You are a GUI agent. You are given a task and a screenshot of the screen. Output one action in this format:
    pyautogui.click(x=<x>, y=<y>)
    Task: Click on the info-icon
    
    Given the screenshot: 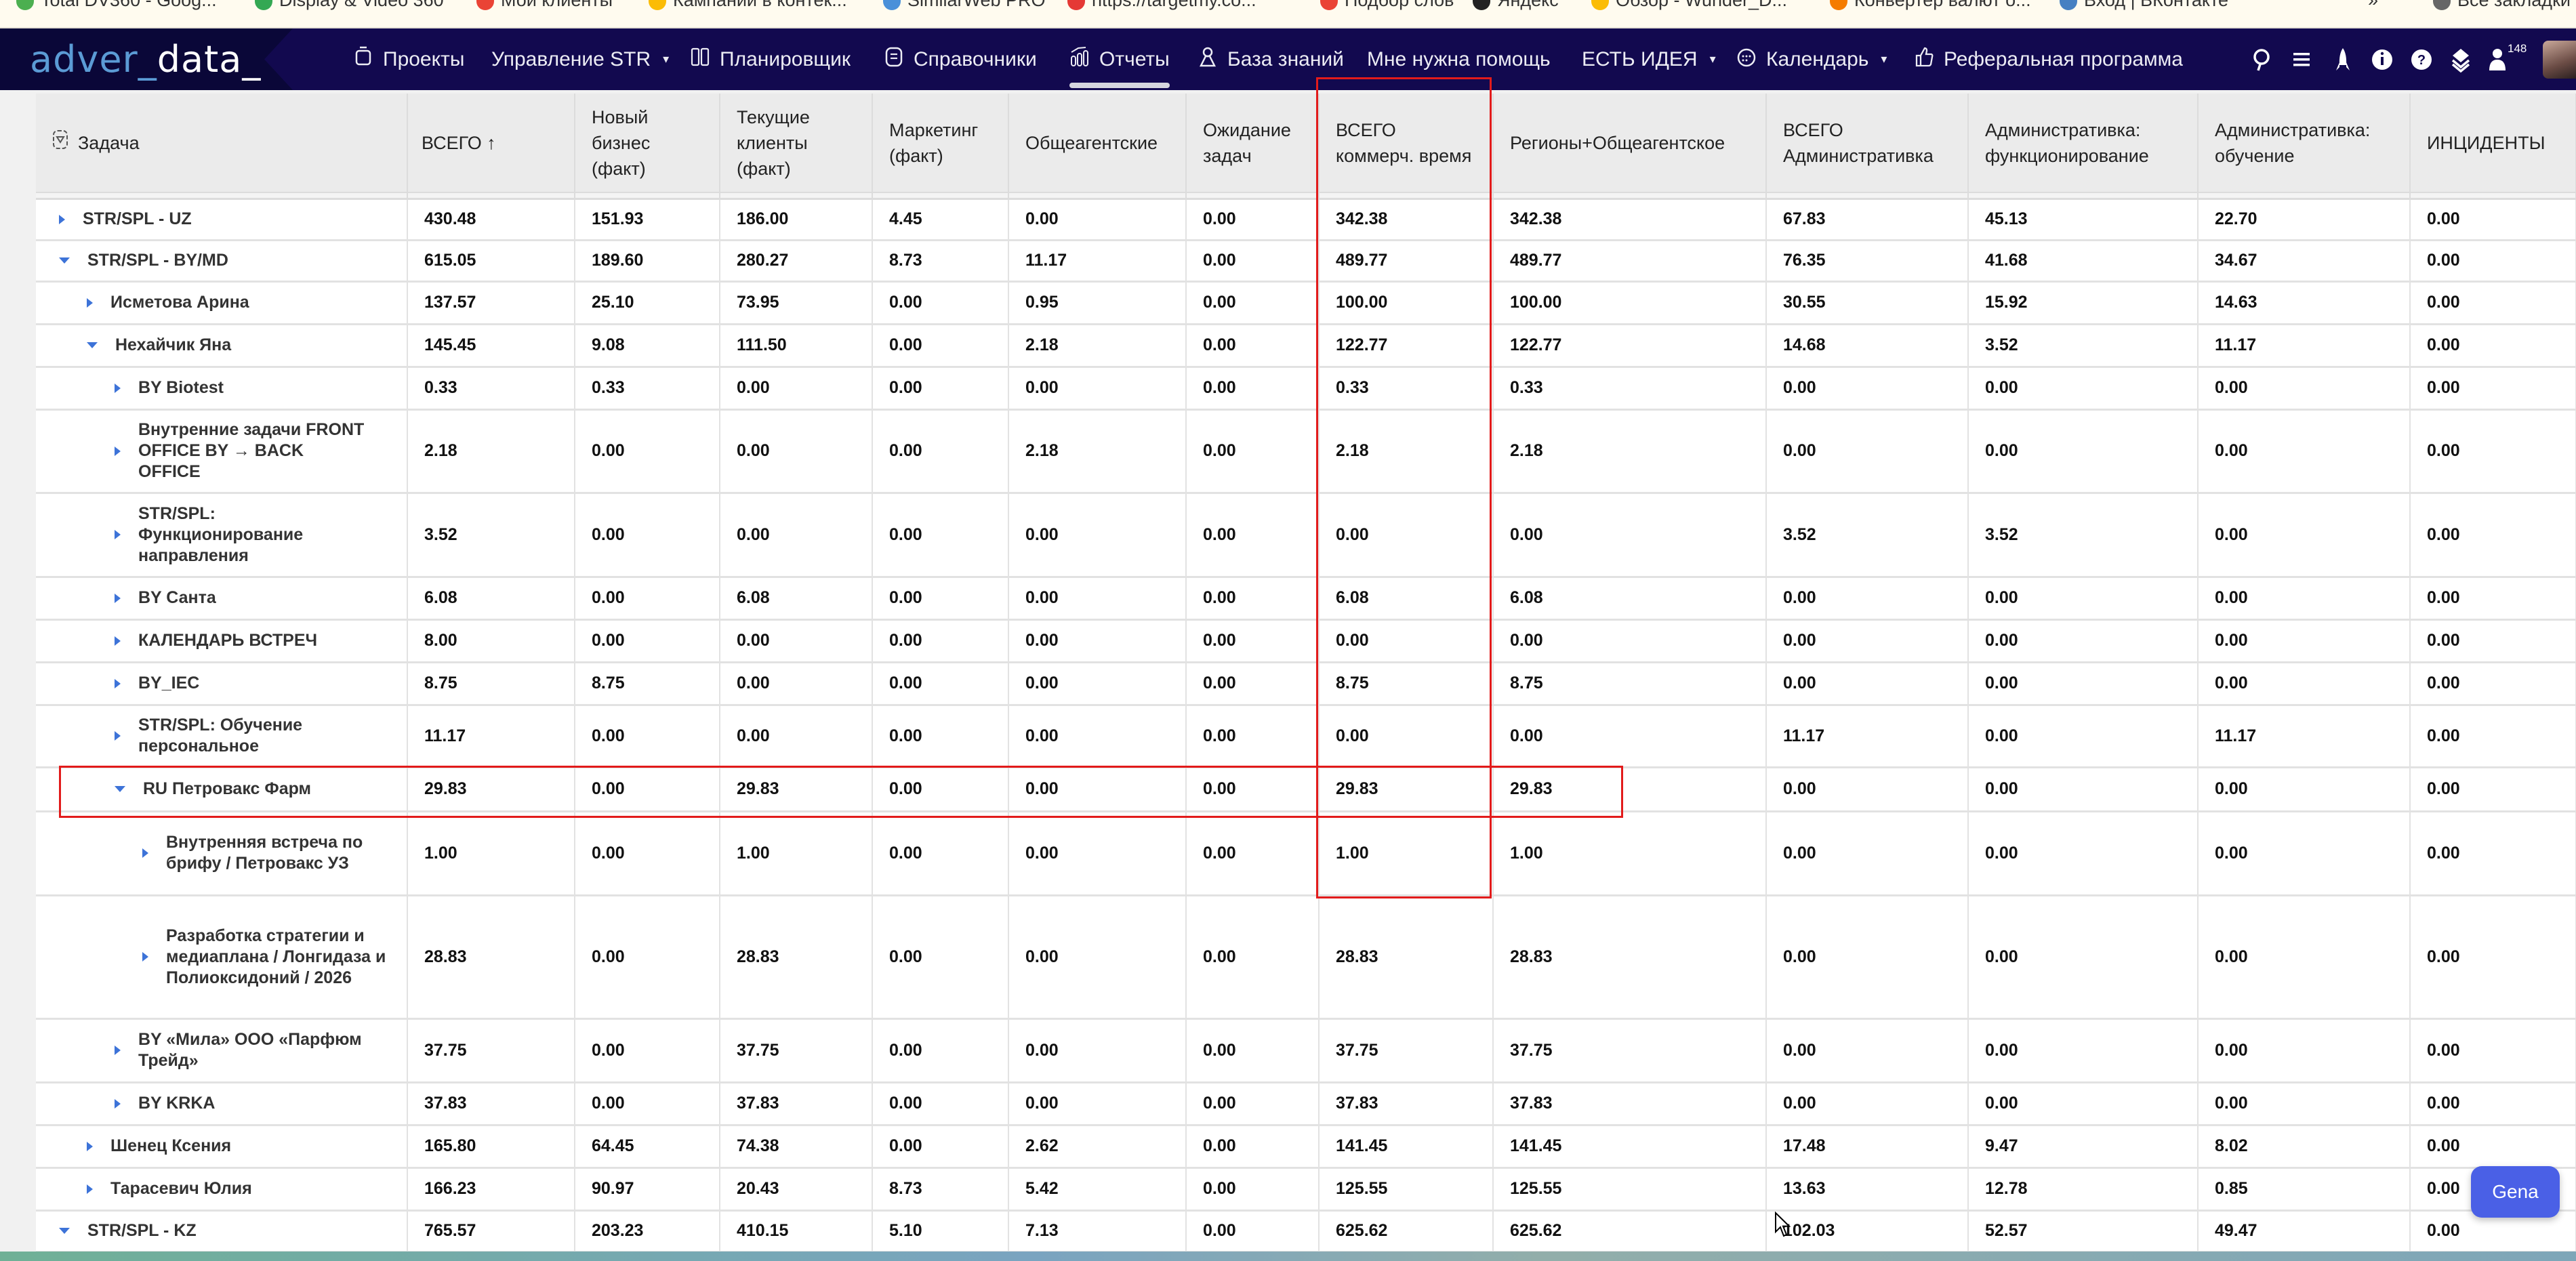 What is the action you would take?
    pyautogui.click(x=2383, y=59)
    